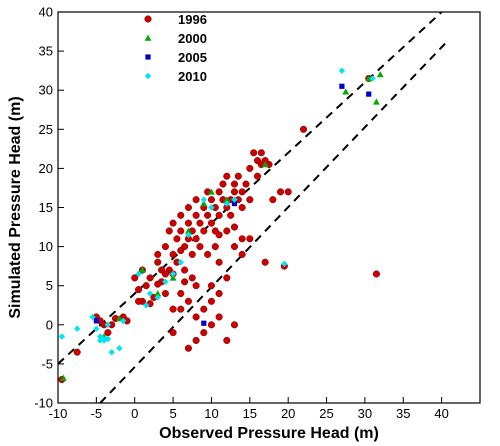 The width and height of the screenshot is (500, 446). Describe the element at coordinates (326, 413) in the screenshot. I see `x-tick-label: 25` at that location.